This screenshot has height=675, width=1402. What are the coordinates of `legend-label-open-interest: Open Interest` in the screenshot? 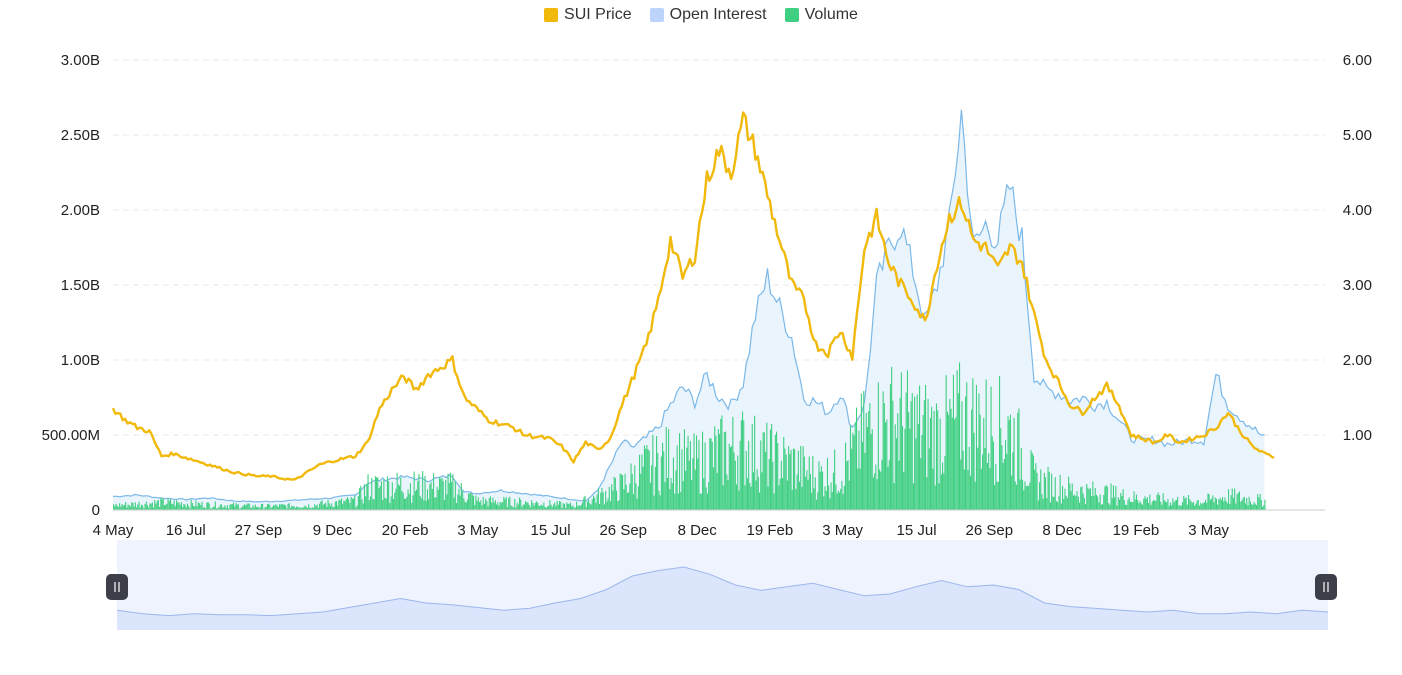 It's located at (718, 14).